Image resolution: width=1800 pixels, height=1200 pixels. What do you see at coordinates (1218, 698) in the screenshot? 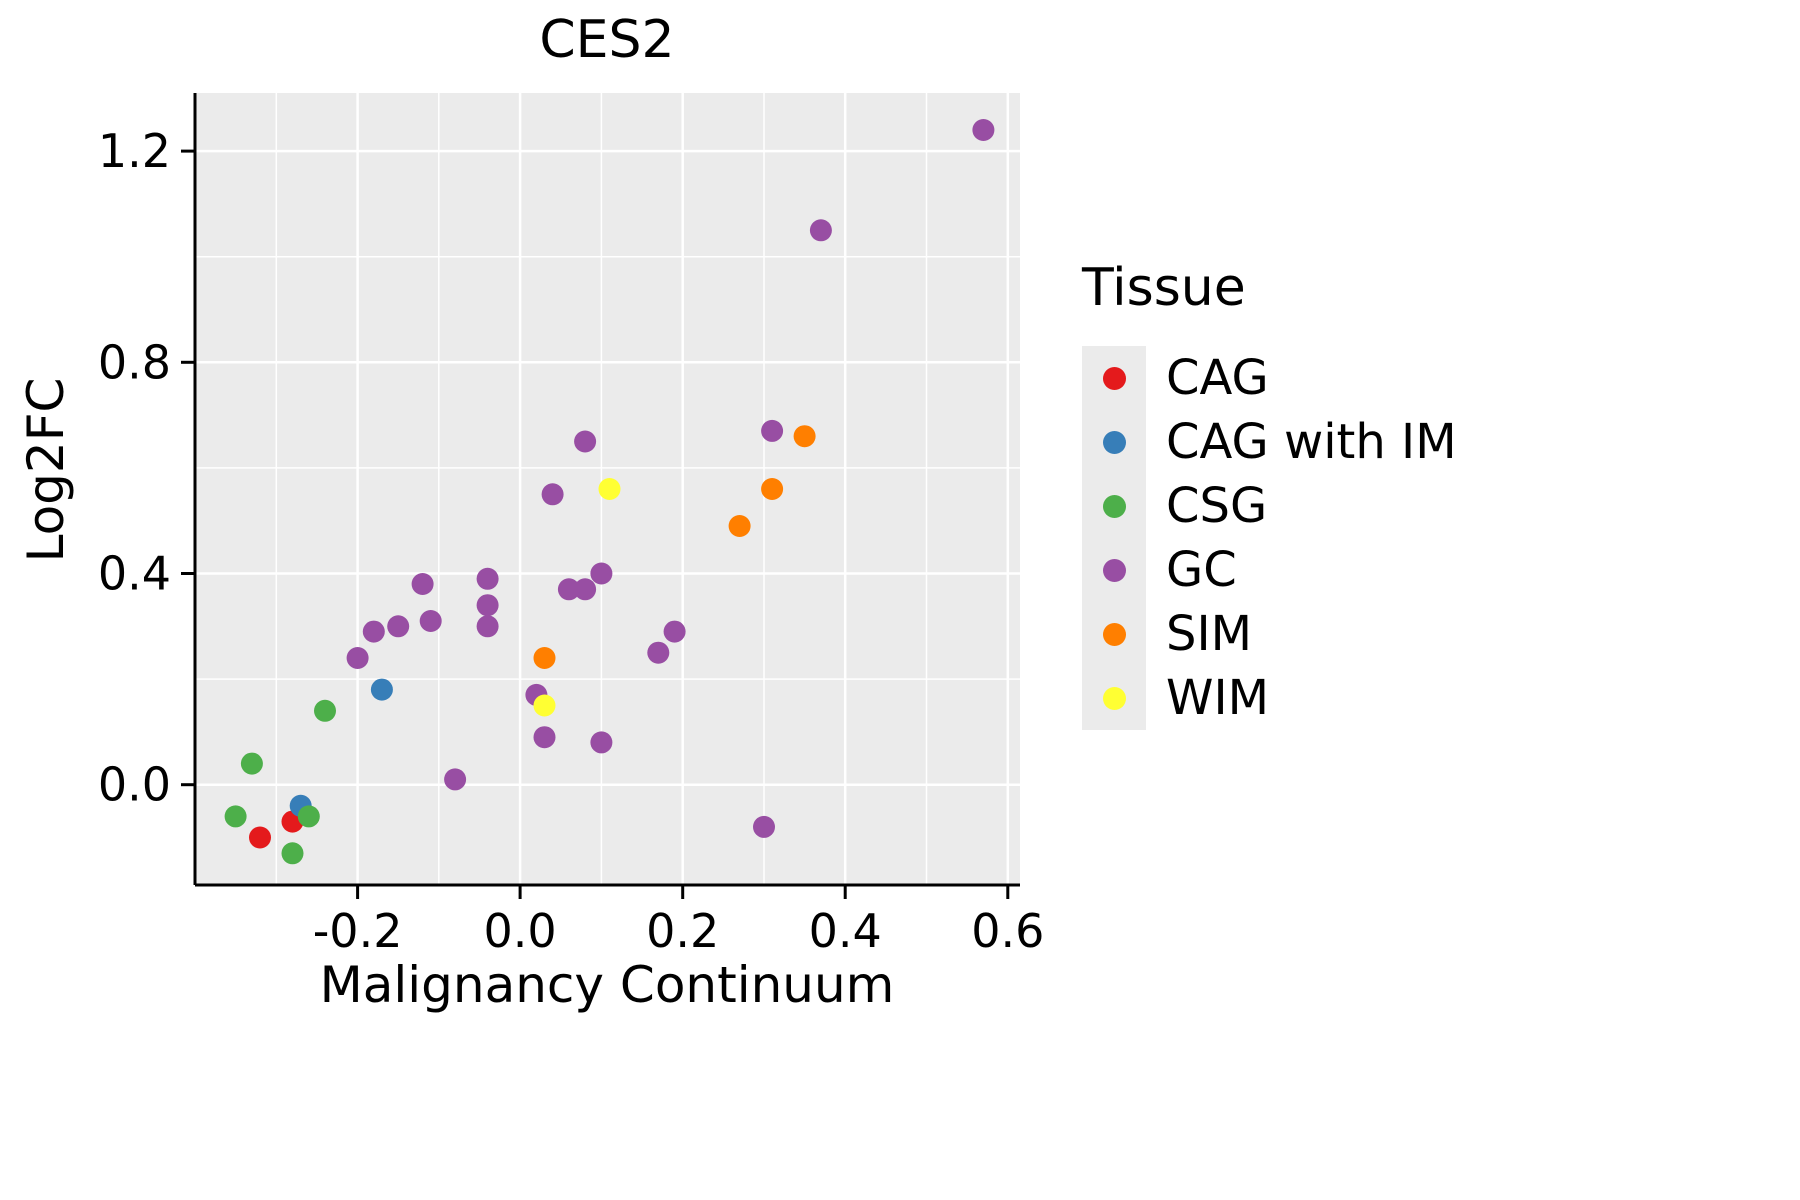
I see `legend-label: WIM` at bounding box center [1218, 698].